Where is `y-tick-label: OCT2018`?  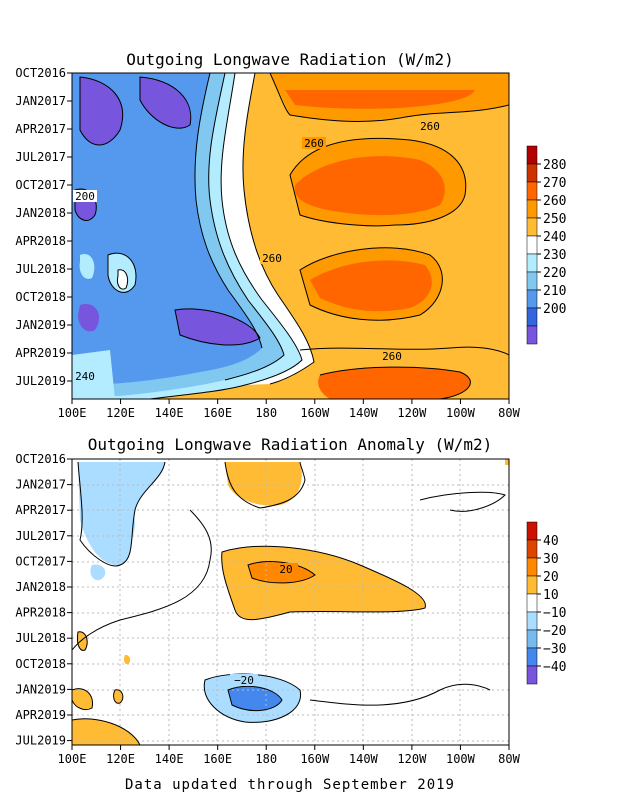
y-tick-label: OCT2018 is located at coordinates (40, 297).